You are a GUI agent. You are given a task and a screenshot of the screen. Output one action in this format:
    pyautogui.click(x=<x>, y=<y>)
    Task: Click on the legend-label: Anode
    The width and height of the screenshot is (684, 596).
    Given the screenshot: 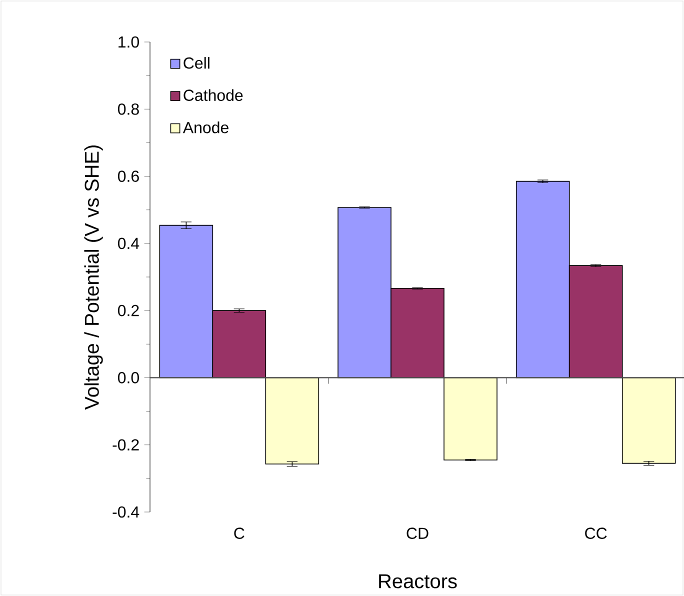 What is the action you would take?
    pyautogui.click(x=205, y=128)
    